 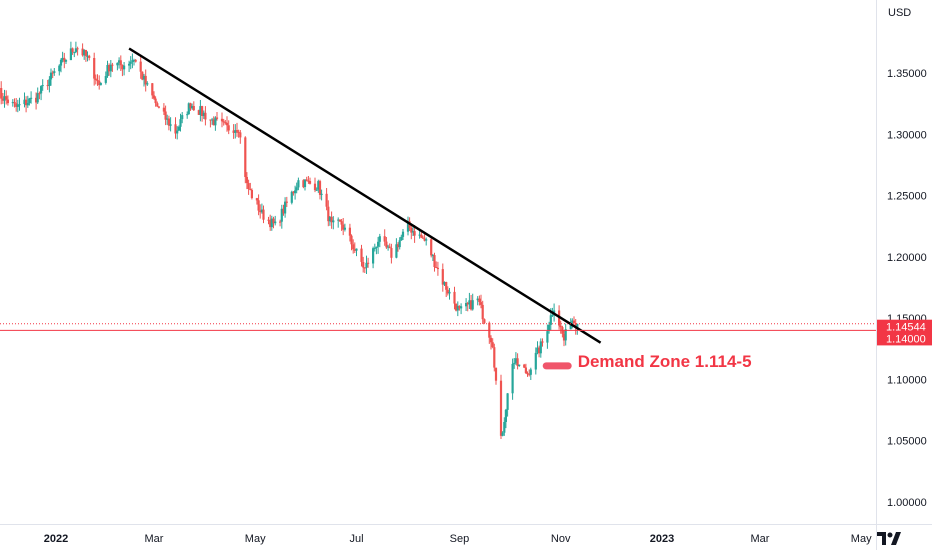 What do you see at coordinates (907, 380) in the screenshot?
I see `y-tick-label: 1.10000` at bounding box center [907, 380].